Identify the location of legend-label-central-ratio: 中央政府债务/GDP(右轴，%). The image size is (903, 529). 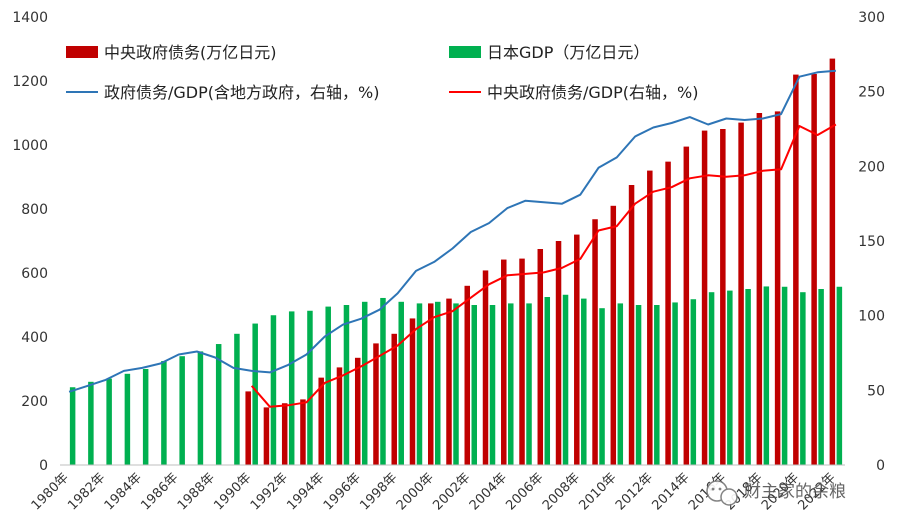
(592, 92).